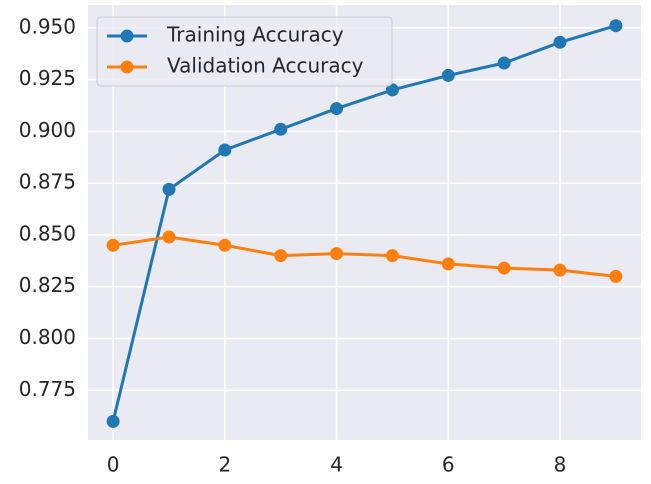 This screenshot has width=651, height=484. Describe the element at coordinates (336, 465) in the screenshot. I see `x-tick-label: 4` at that location.